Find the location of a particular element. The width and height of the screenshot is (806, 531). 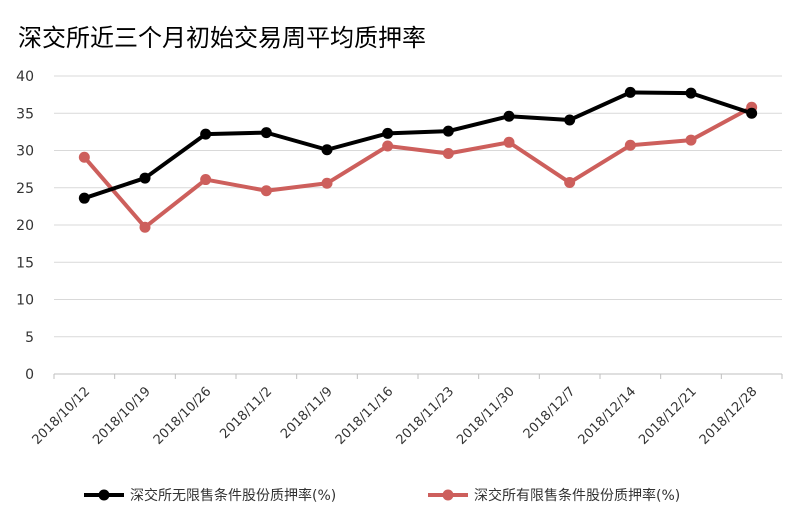

x-tick-label: 2018/11/30 is located at coordinates (486, 416).